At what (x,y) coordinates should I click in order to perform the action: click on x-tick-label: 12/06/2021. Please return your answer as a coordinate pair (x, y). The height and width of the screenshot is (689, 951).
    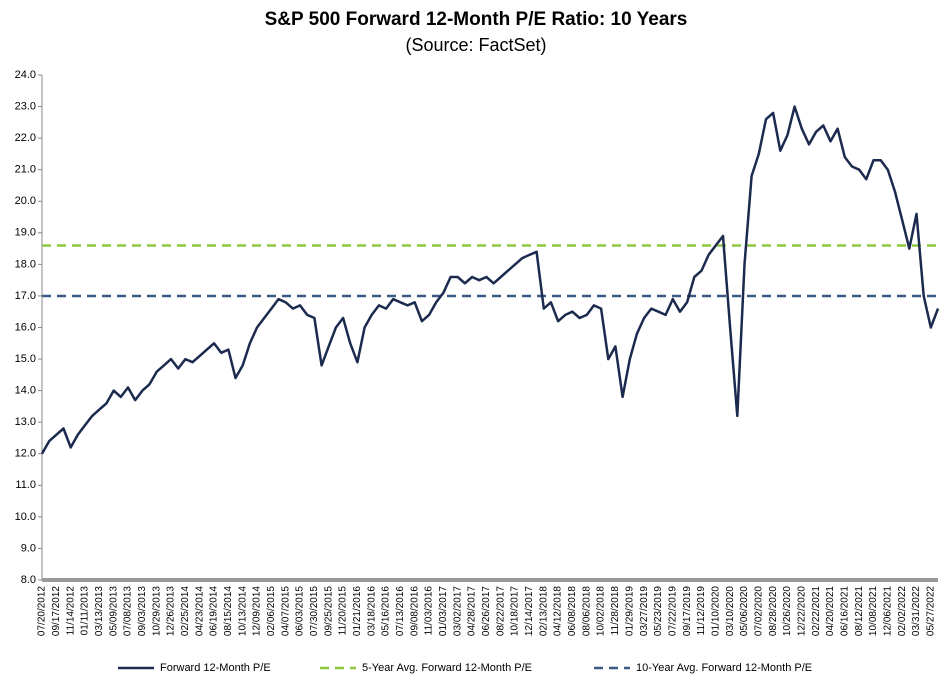
    Looking at the image, I should click on (887, 611).